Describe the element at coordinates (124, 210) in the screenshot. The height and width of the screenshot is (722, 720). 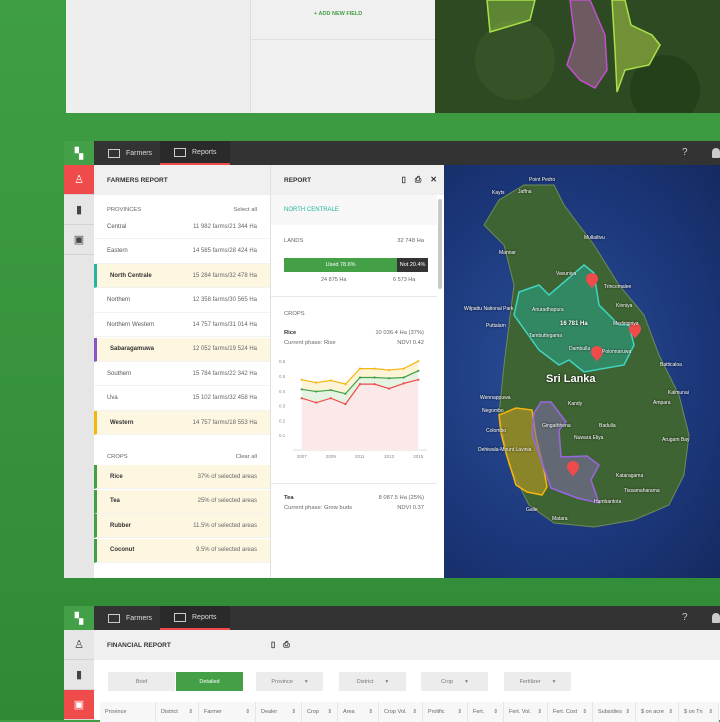
I see `provinces-heading: PROVINCES` at that location.